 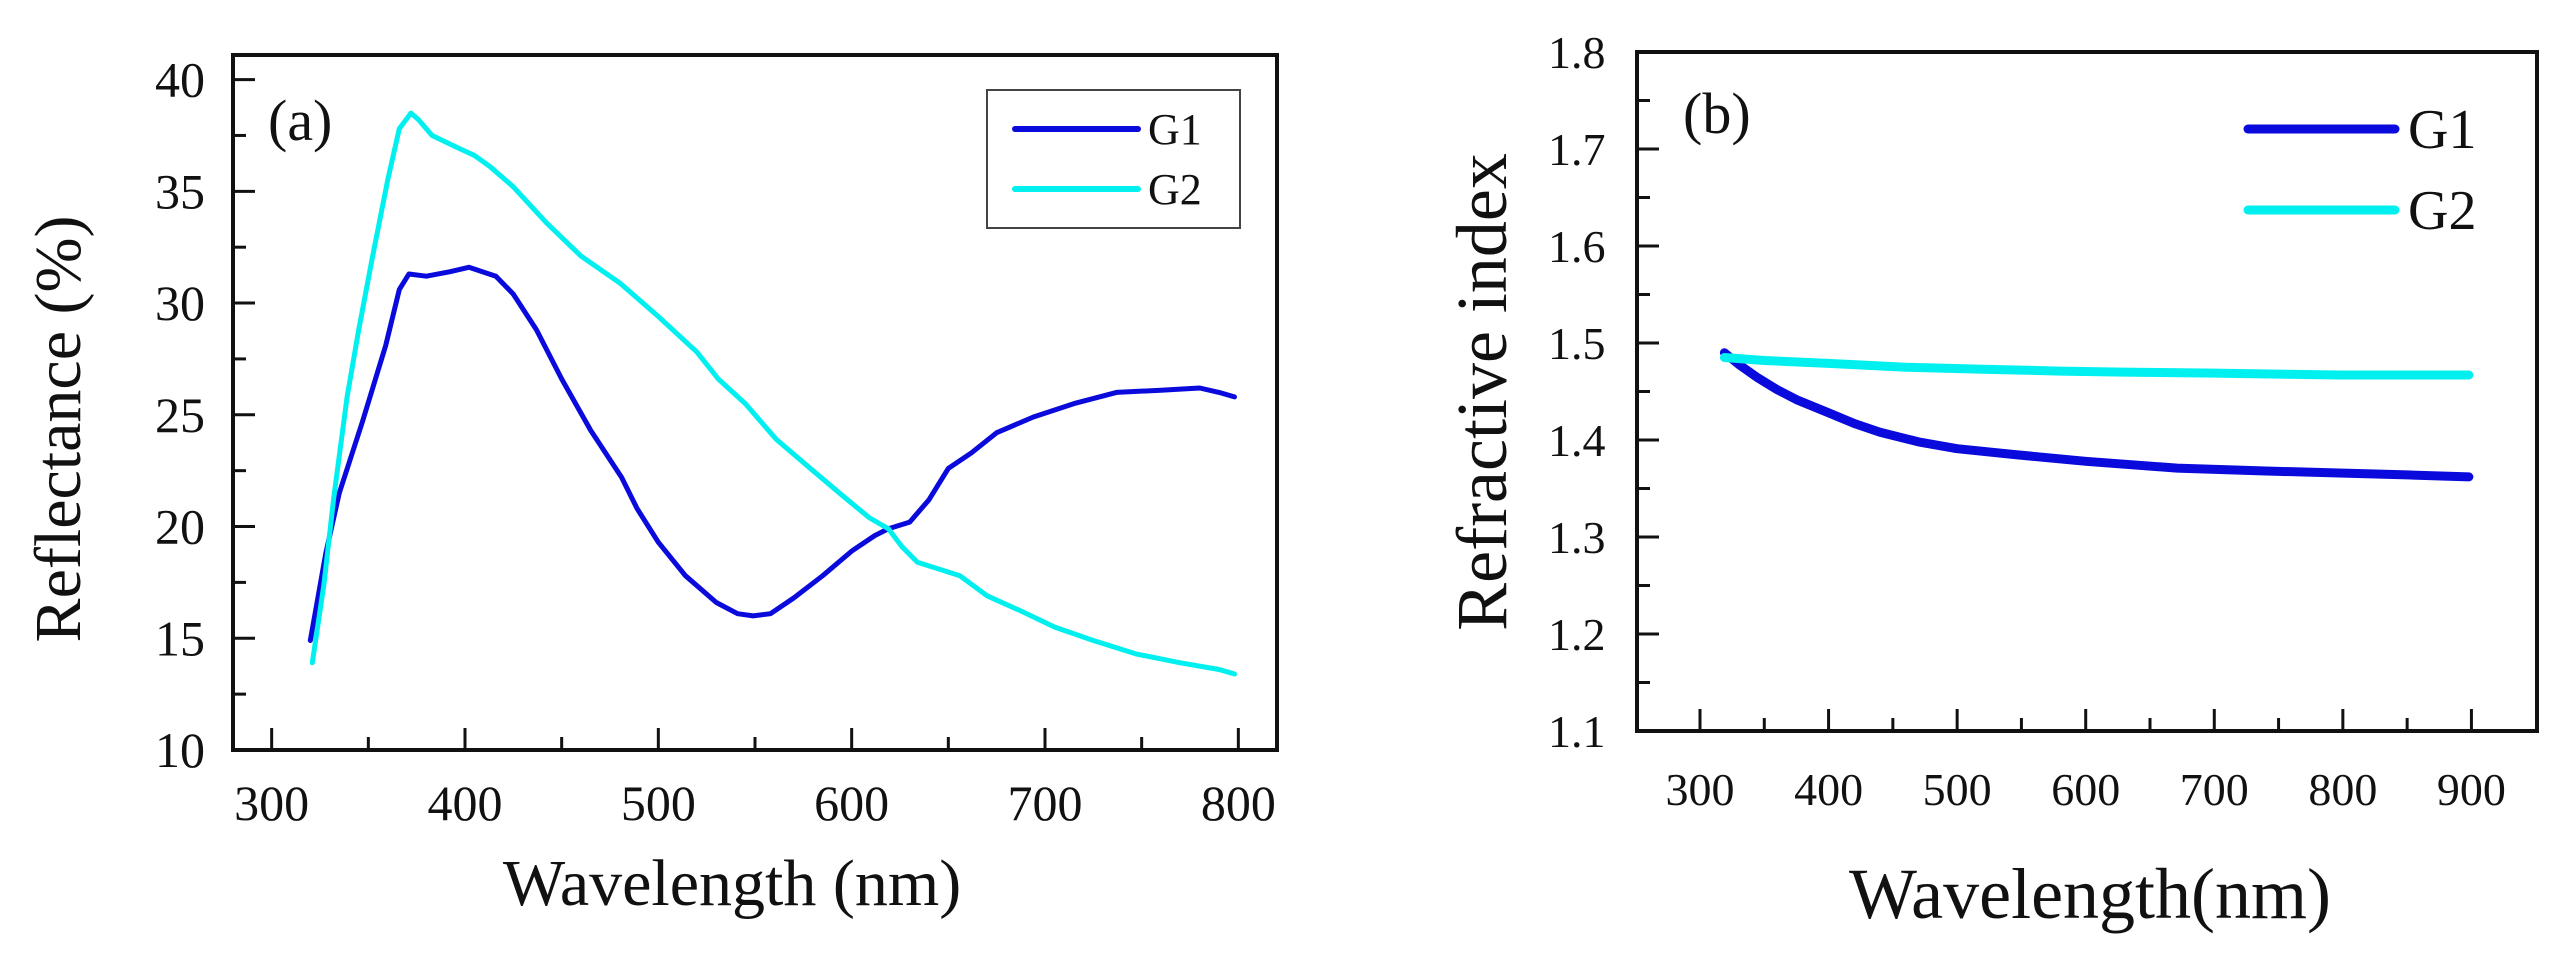 I want to click on panel-b-legend: G1 G2, so click(x=2359, y=170).